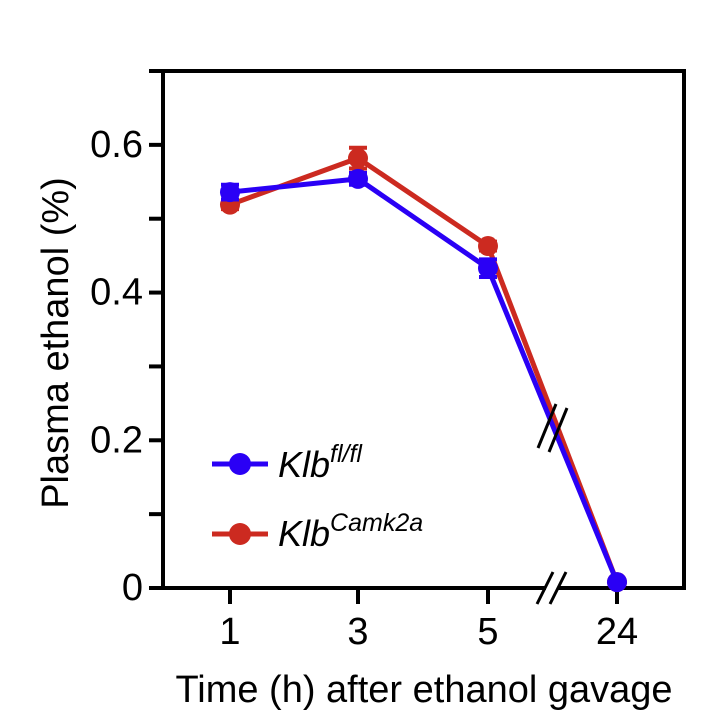 The width and height of the screenshot is (708, 720). What do you see at coordinates (116, 145) in the screenshot?
I see `y-tick-label: 0.6` at bounding box center [116, 145].